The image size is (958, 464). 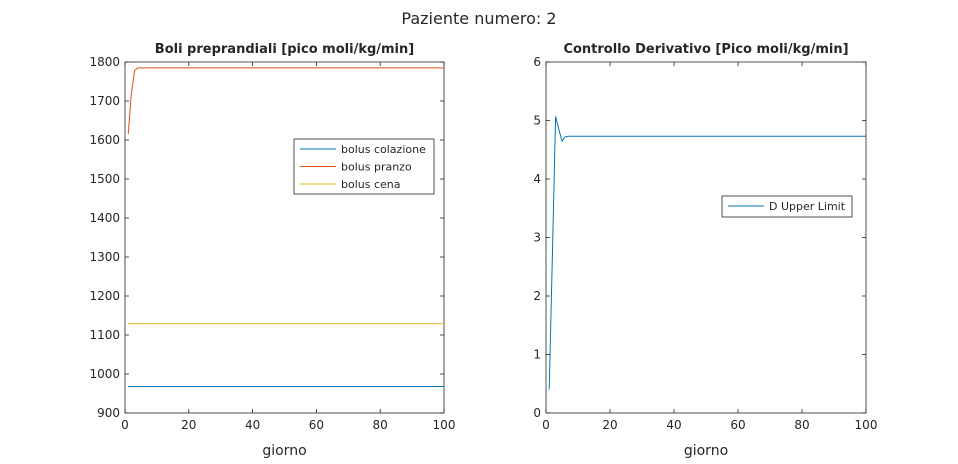 I want to click on axes-title: Controllo Derivativo [Pico moli/kg/min], so click(x=705, y=49).